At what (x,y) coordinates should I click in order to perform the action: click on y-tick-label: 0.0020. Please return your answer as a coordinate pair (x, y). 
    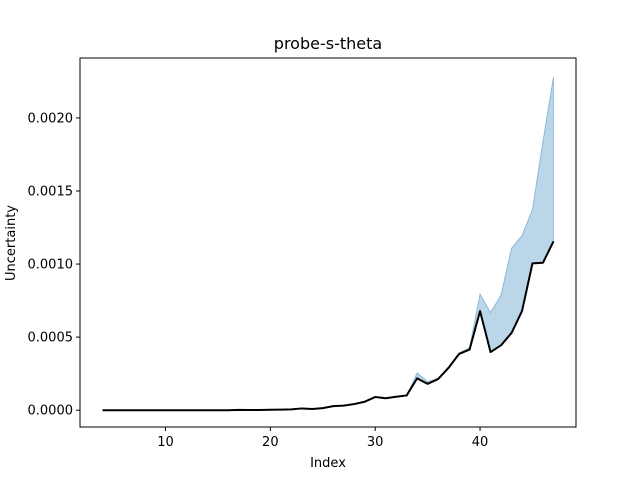
    Looking at the image, I should click on (51, 118).